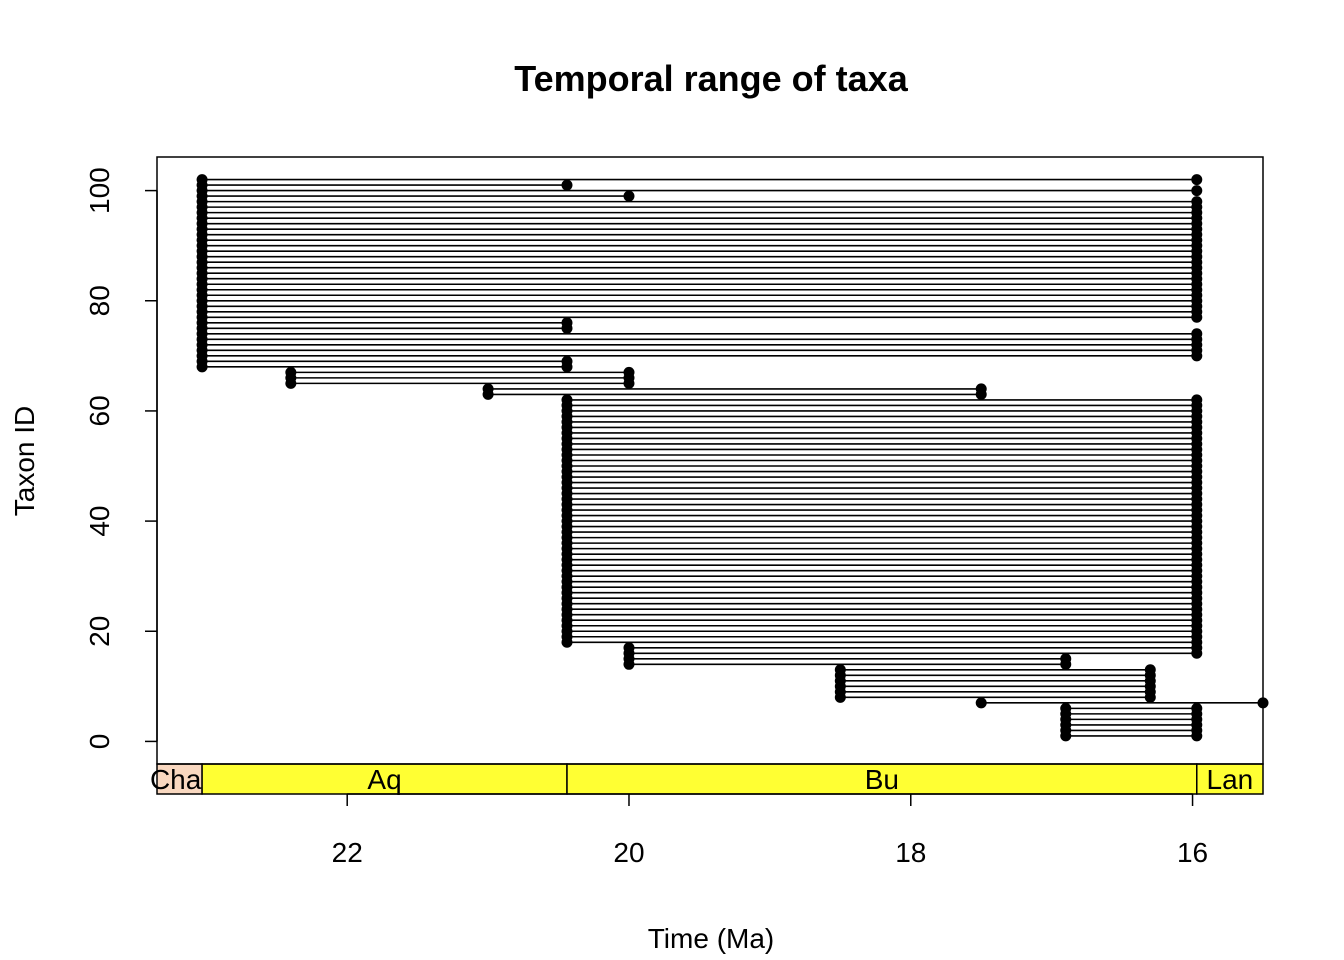  I want to click on y-axis-label: Taxon ID, so click(24, 461).